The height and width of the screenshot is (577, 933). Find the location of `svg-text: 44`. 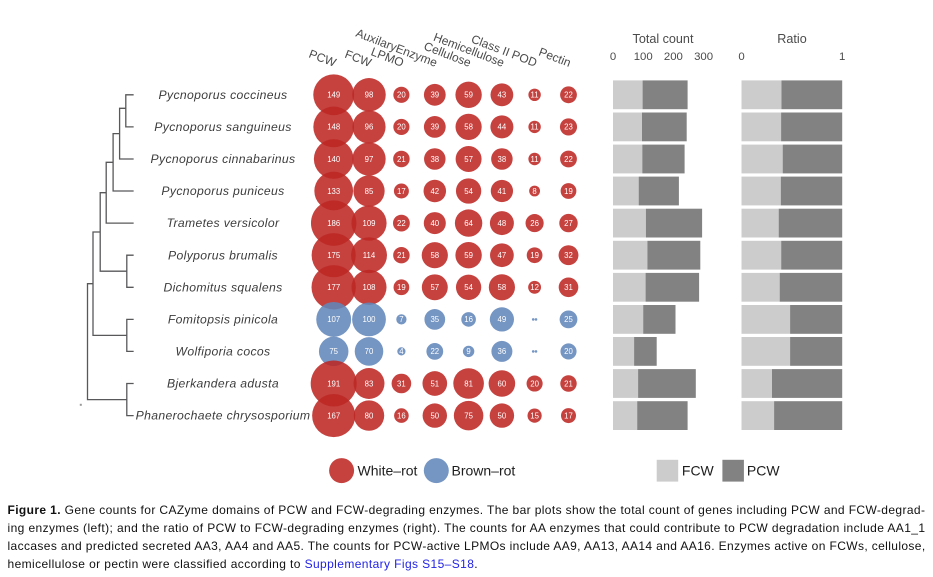

svg-text: 44 is located at coordinates (502, 127).